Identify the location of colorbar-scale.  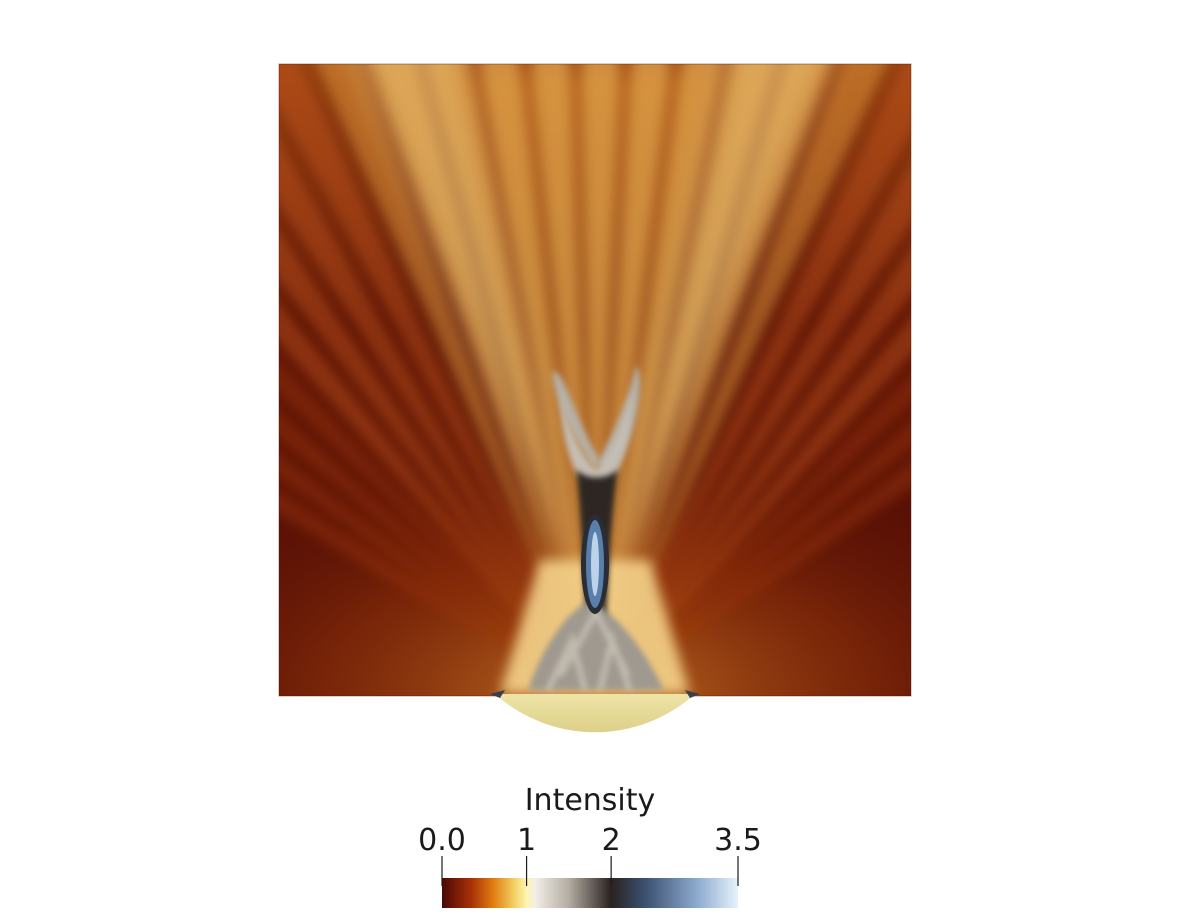
(590, 893).